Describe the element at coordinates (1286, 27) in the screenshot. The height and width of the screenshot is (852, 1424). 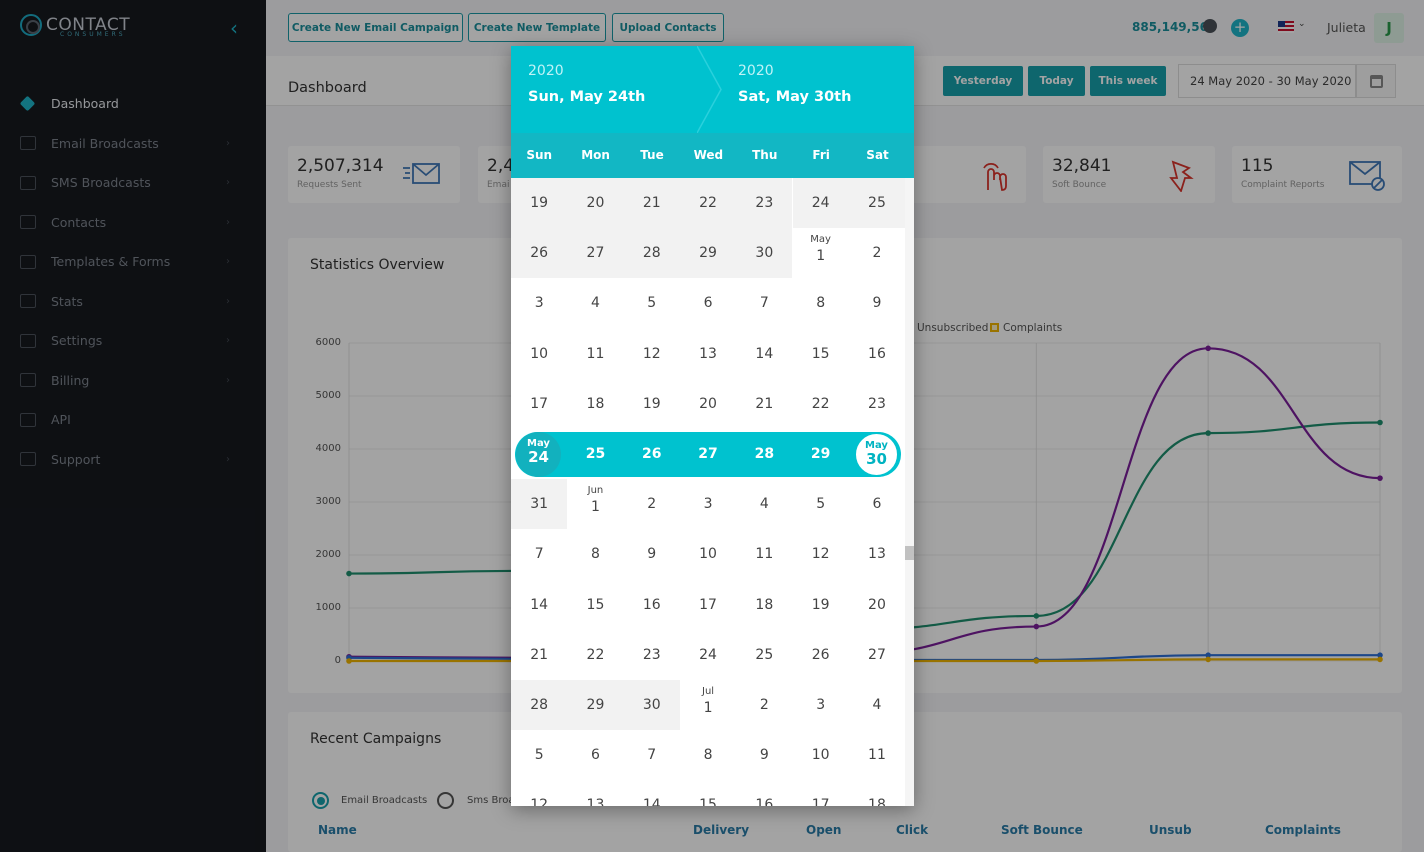
I see `us-flag-icon` at that location.